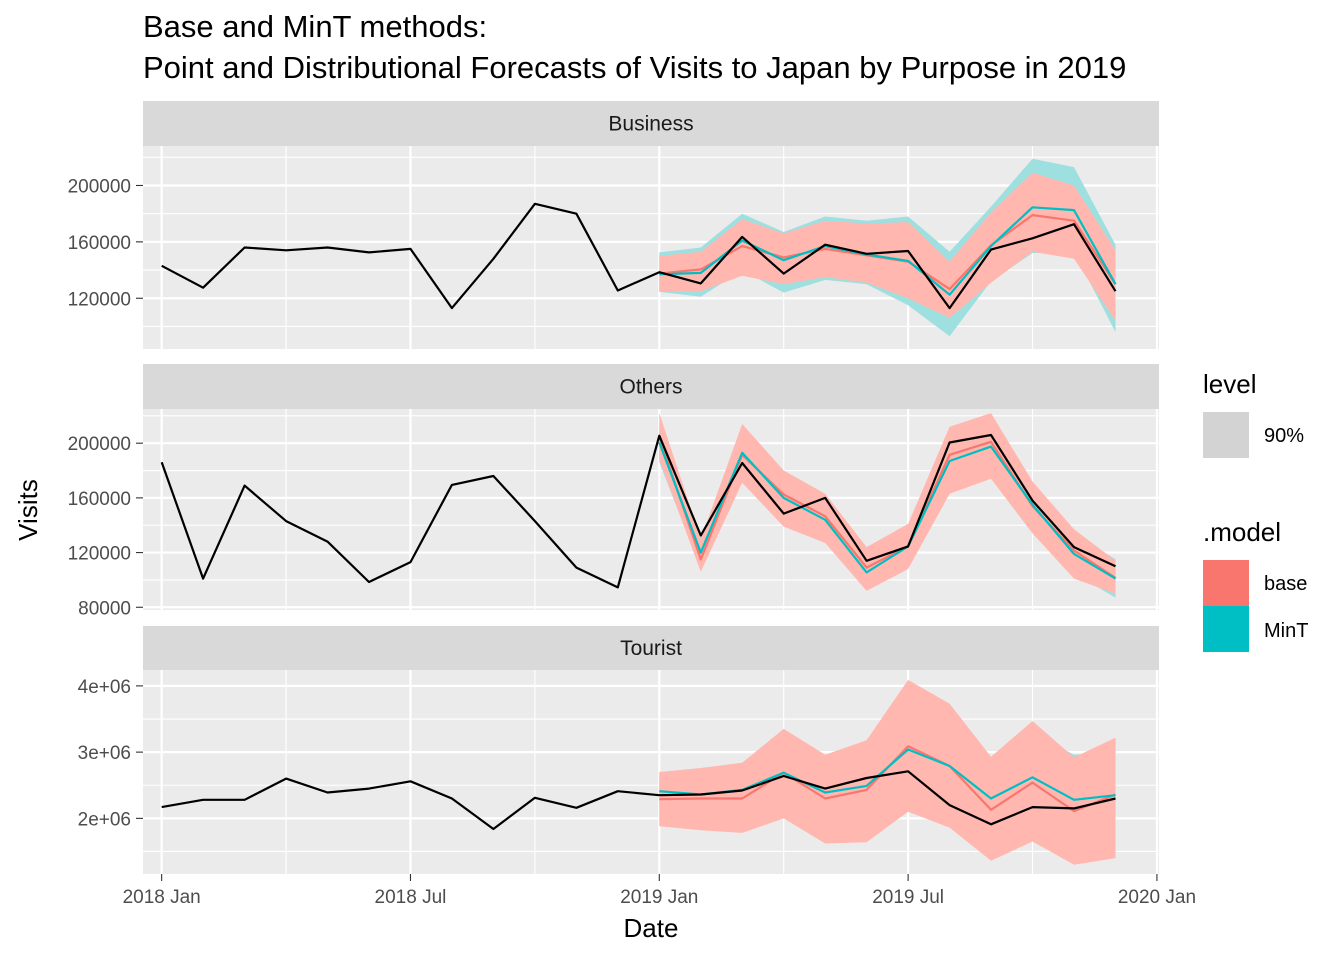 The width and height of the screenshot is (1344, 960). What do you see at coordinates (411, 897) in the screenshot?
I see `x-tick-label: 2018 Jul` at bounding box center [411, 897].